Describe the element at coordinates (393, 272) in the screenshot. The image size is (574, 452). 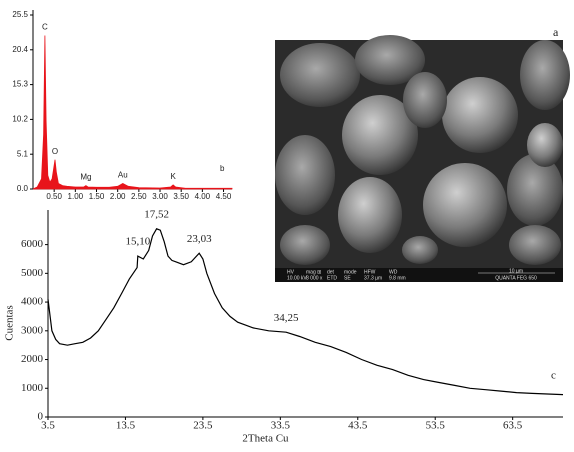
I see `info-text: WD` at that location.